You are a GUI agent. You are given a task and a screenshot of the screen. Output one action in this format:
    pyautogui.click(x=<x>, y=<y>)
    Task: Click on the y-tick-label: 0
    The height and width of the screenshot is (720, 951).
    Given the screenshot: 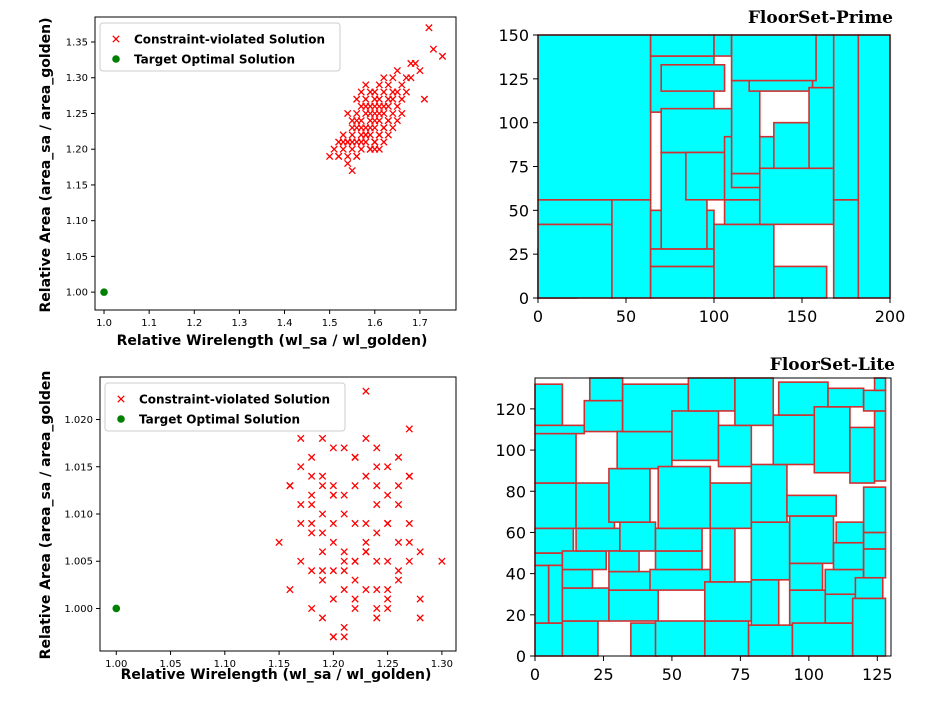 What is the action you would take?
    pyautogui.click(x=521, y=656)
    